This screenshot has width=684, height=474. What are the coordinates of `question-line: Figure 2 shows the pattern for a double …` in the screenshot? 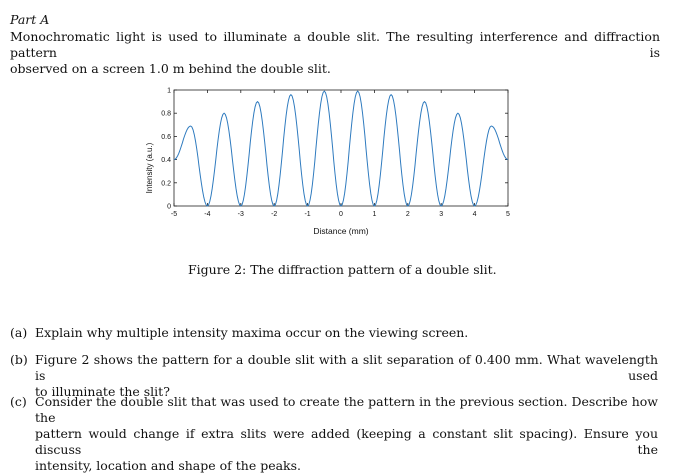 It's located at (346, 367).